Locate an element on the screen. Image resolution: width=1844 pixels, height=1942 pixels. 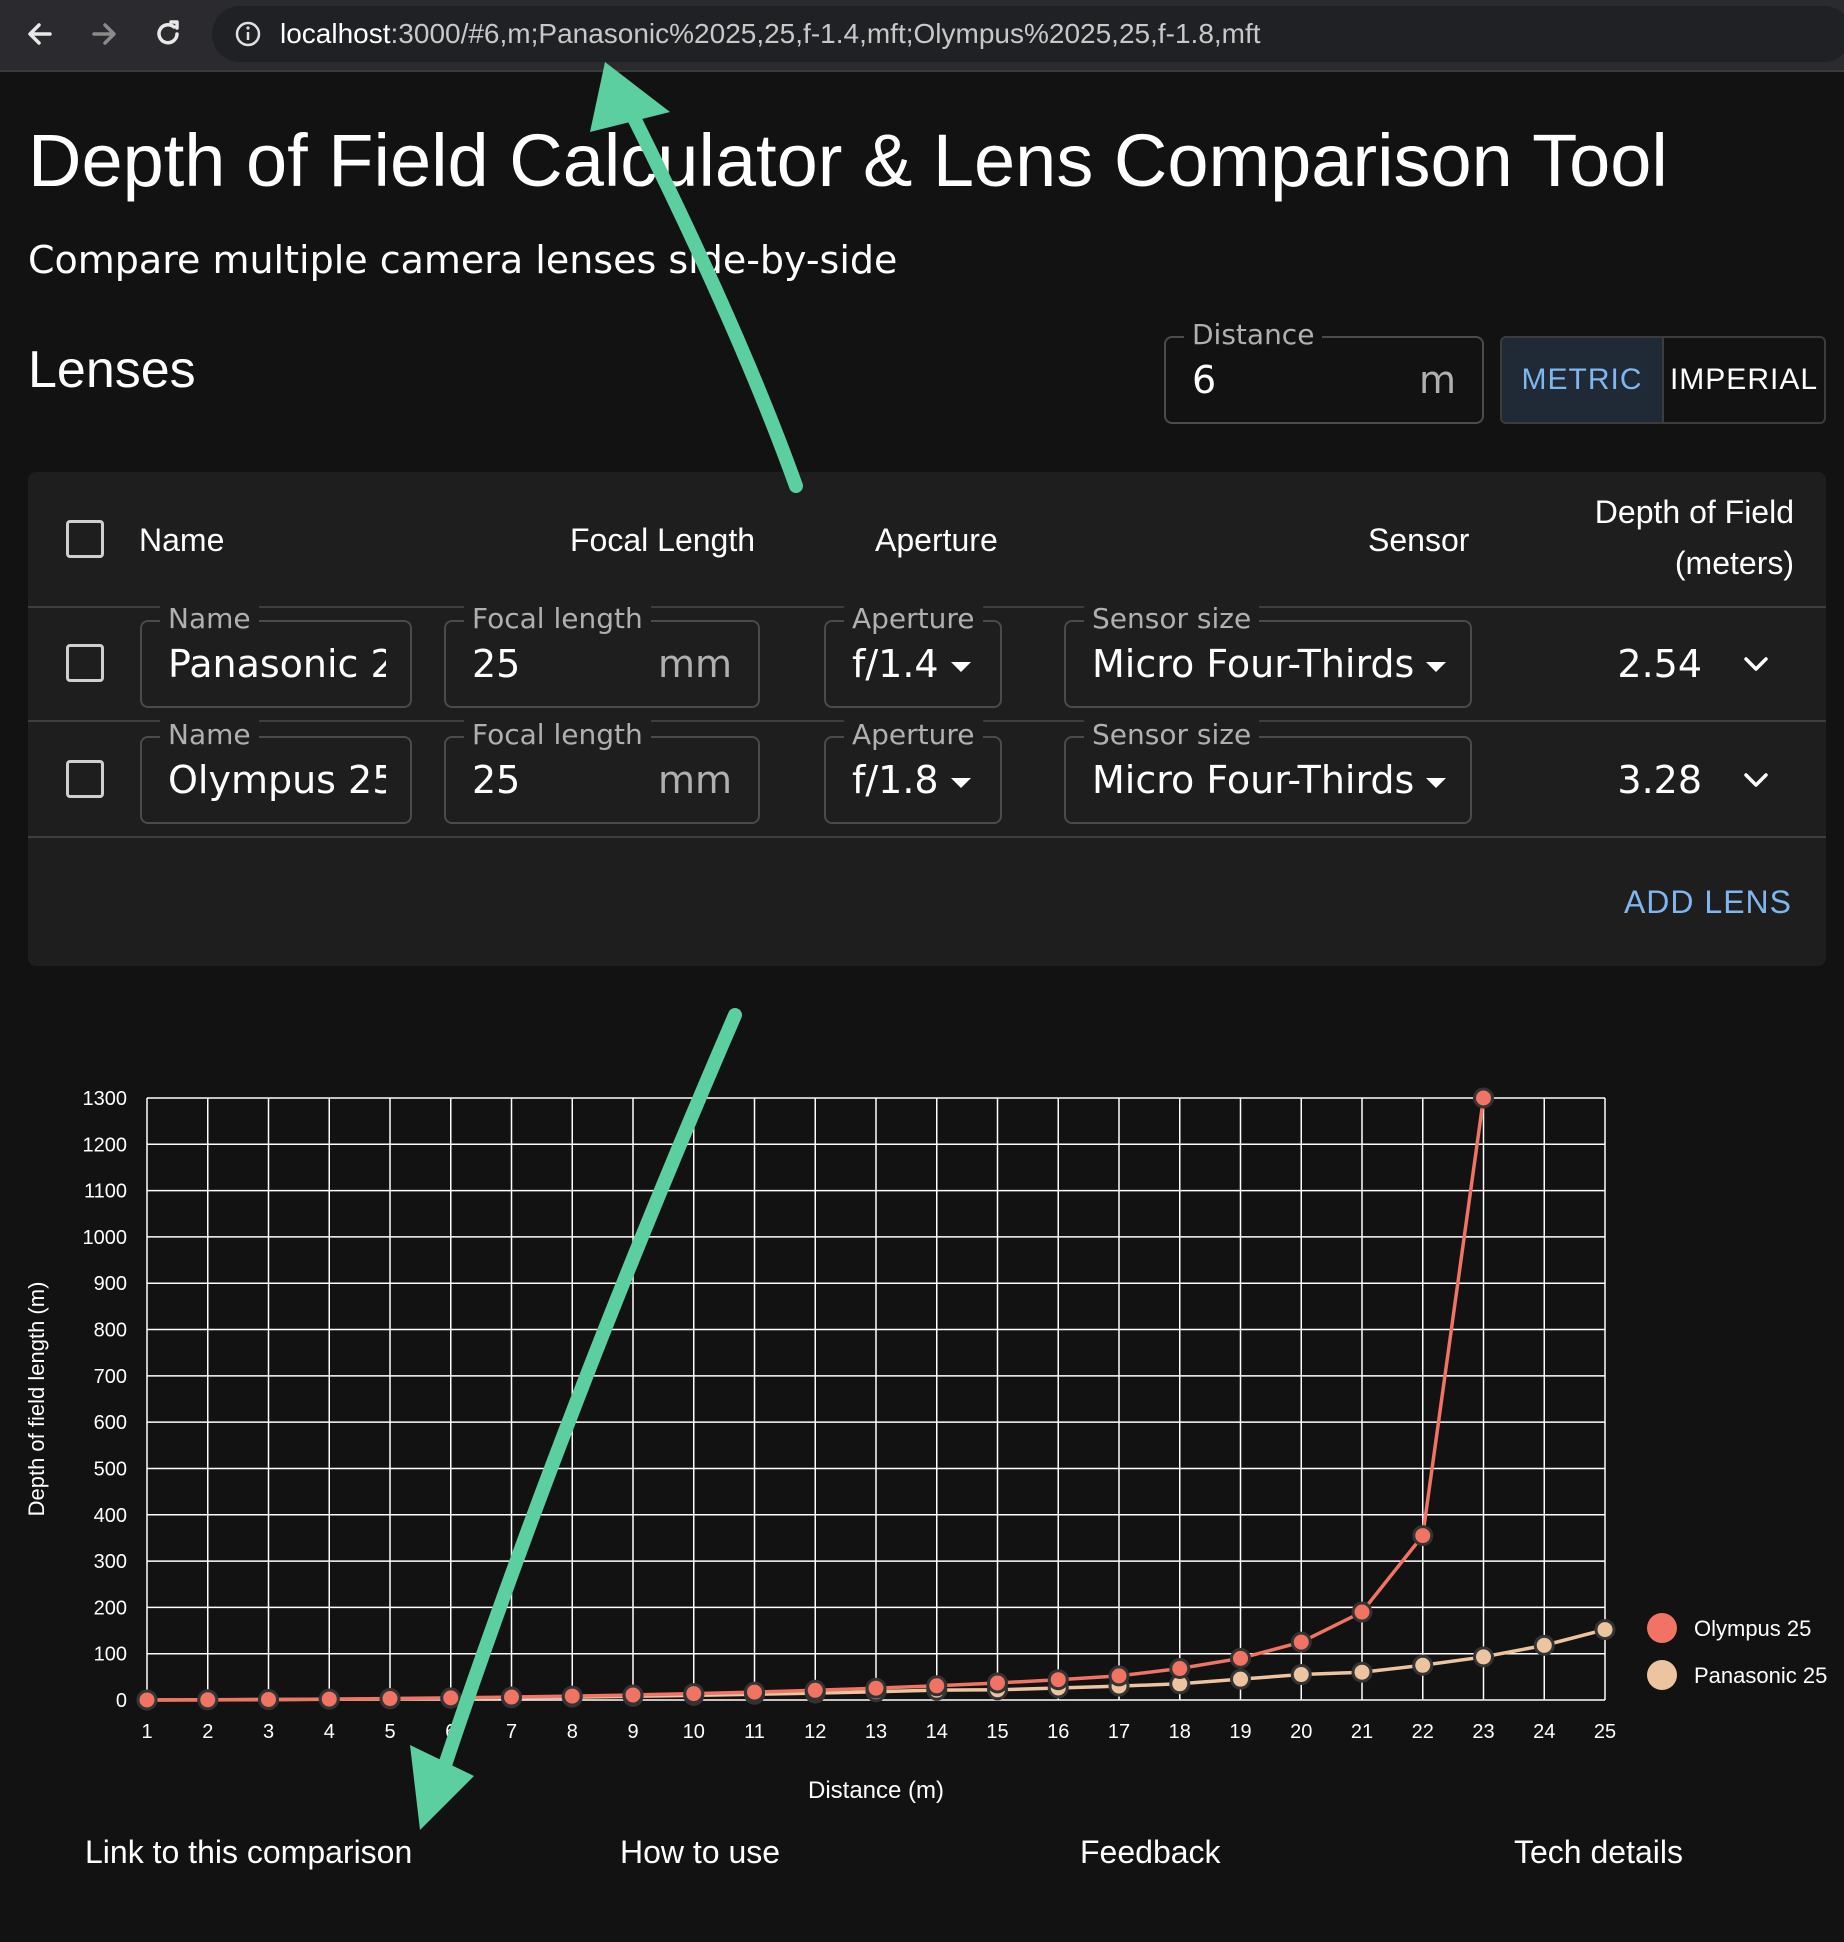
y-tick-label: 1100 is located at coordinates (105, 1192).